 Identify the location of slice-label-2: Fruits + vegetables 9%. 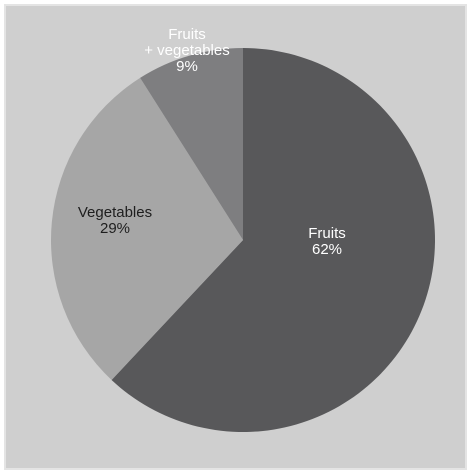
(186, 50).